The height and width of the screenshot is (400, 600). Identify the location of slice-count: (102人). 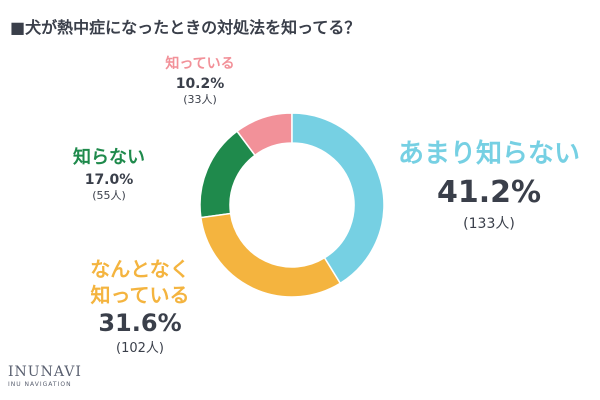
(140, 348).